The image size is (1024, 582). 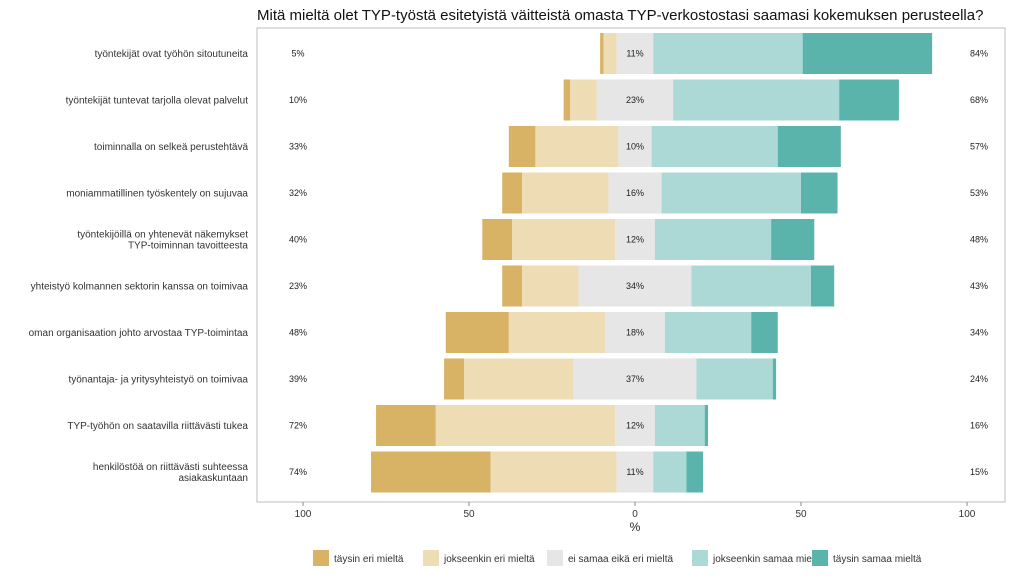 I want to click on center-percent-label: 18%, so click(x=635, y=333).